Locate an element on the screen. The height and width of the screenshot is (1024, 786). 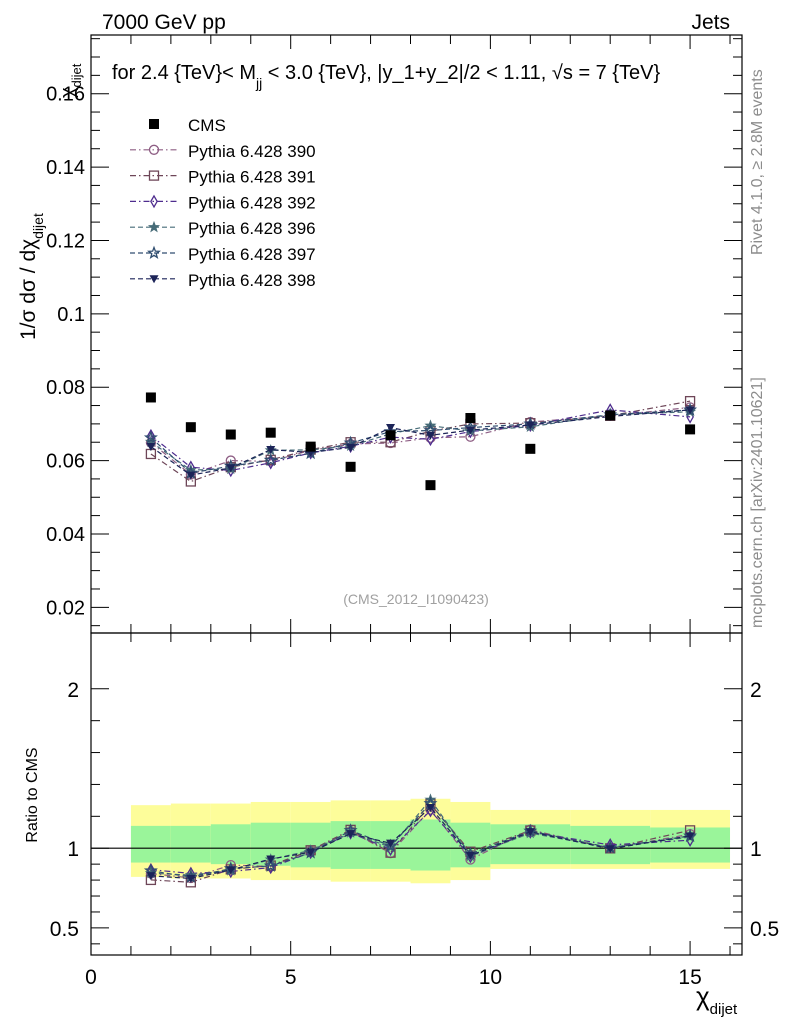
ratio-y-tick-label-left: 2 is located at coordinates (73, 690).